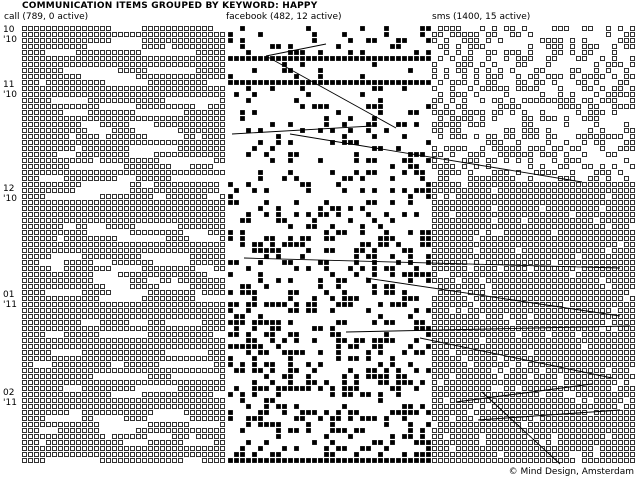 The image size is (640, 480). Describe the element at coordinates (10, 300) in the screenshot. I see `month-label-jan-2011: 01 '11` at that location.